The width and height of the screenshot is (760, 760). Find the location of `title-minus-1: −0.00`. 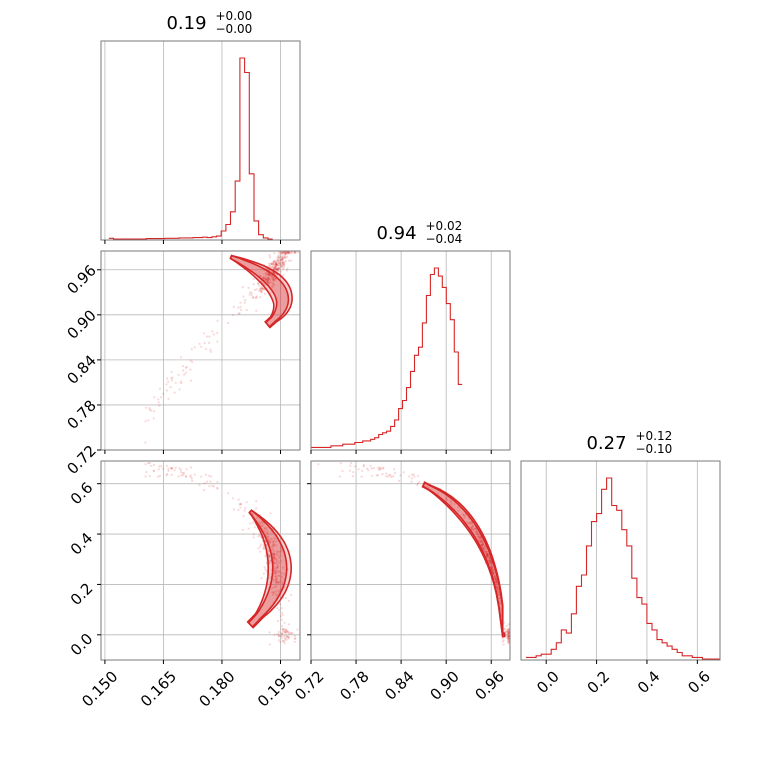

title-minus-1: −0.00 is located at coordinates (234, 29).